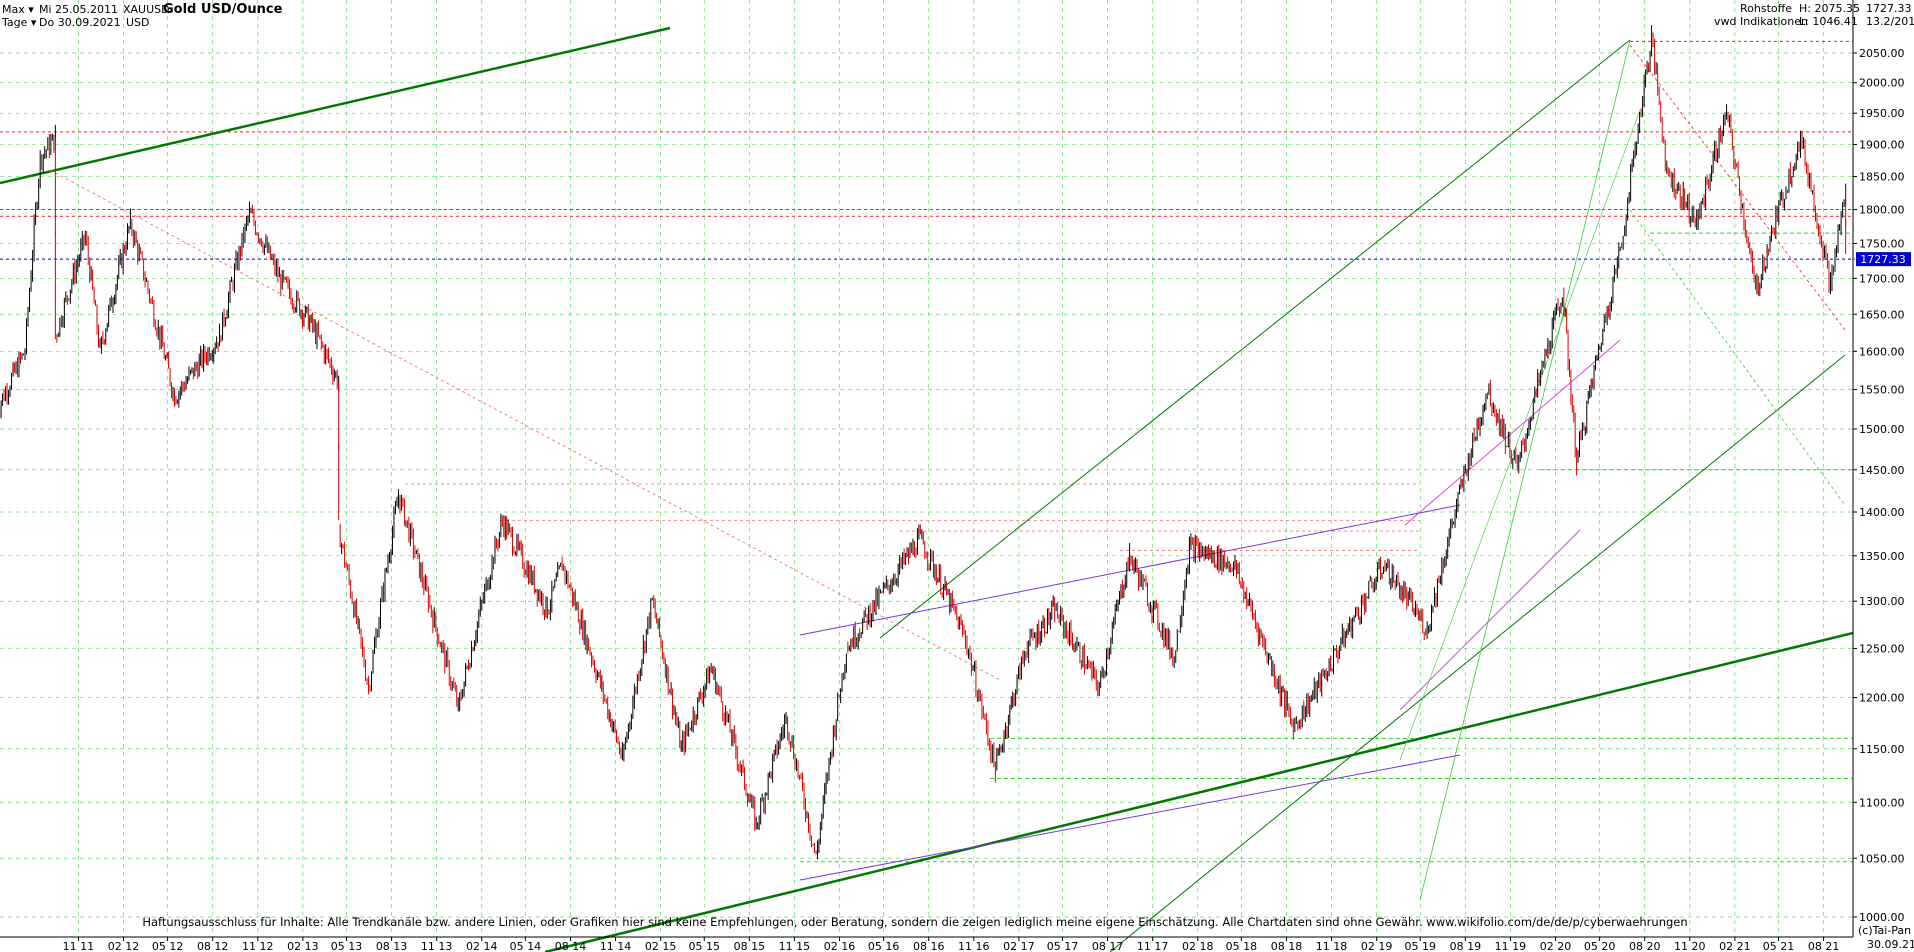  What do you see at coordinates (1690, 946) in the screenshot?
I see `time-tick-label: 11 20` at bounding box center [1690, 946].